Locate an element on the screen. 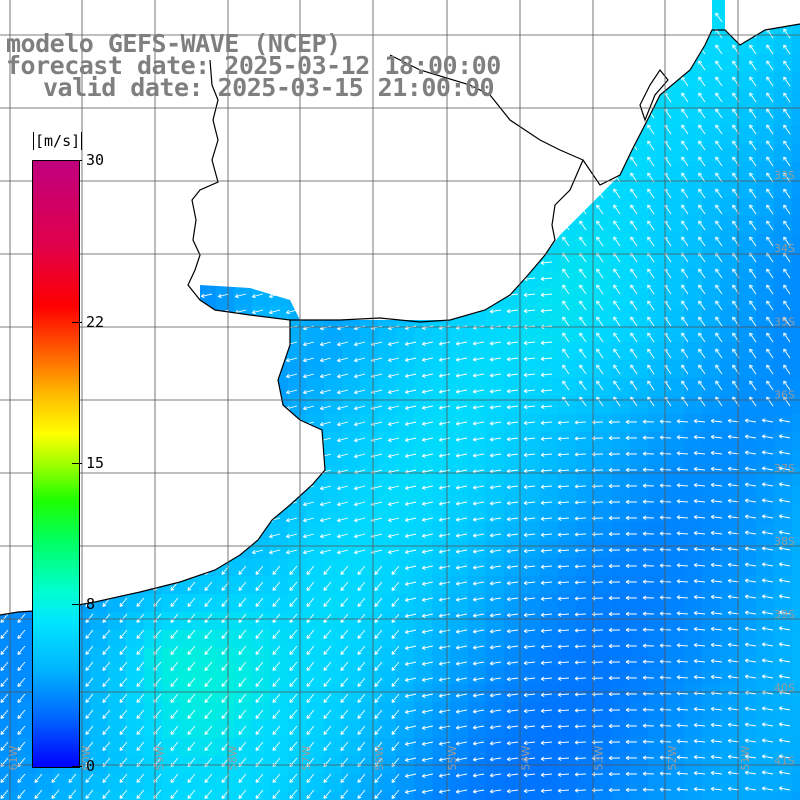 The width and height of the screenshot is (800, 800). colorbar-unit: [m/s] is located at coordinates (58, 141).